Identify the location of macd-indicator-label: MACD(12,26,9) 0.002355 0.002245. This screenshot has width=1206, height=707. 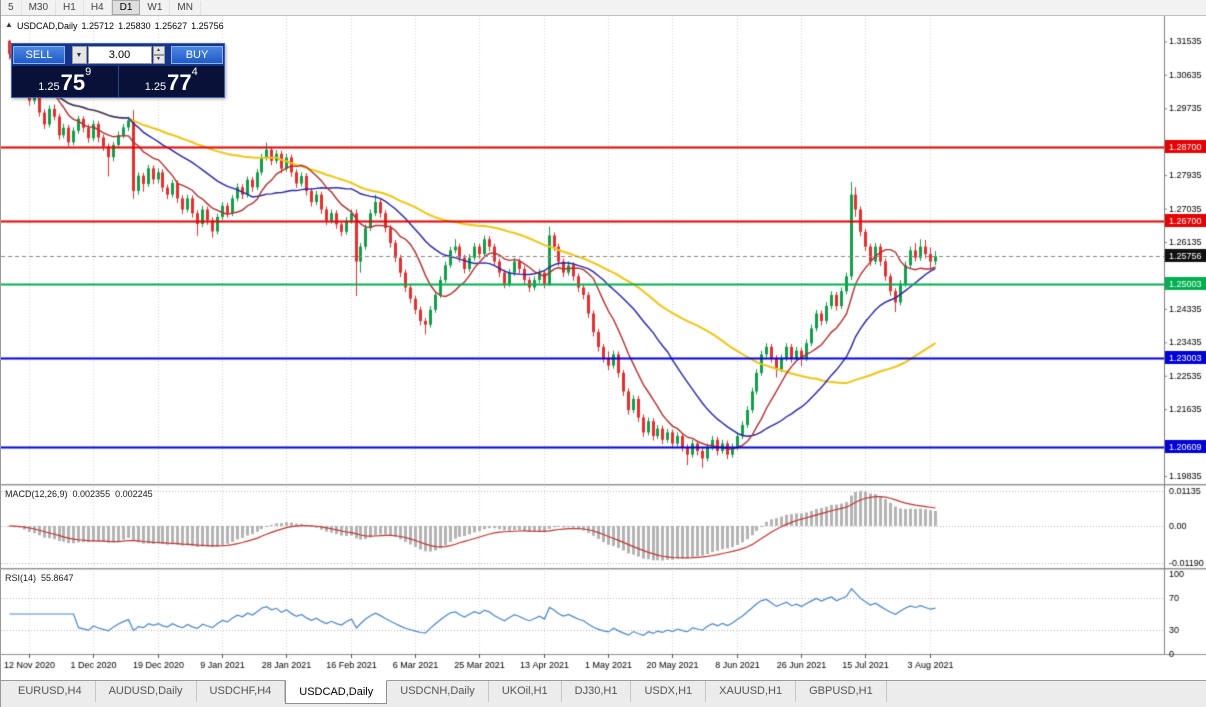
(81, 494).